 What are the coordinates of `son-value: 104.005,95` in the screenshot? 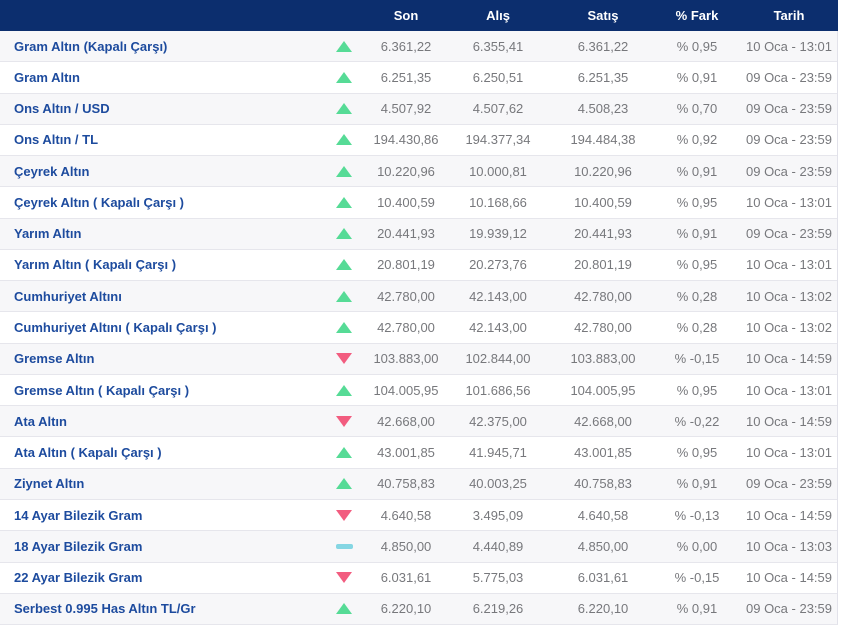 It's located at (406, 390).